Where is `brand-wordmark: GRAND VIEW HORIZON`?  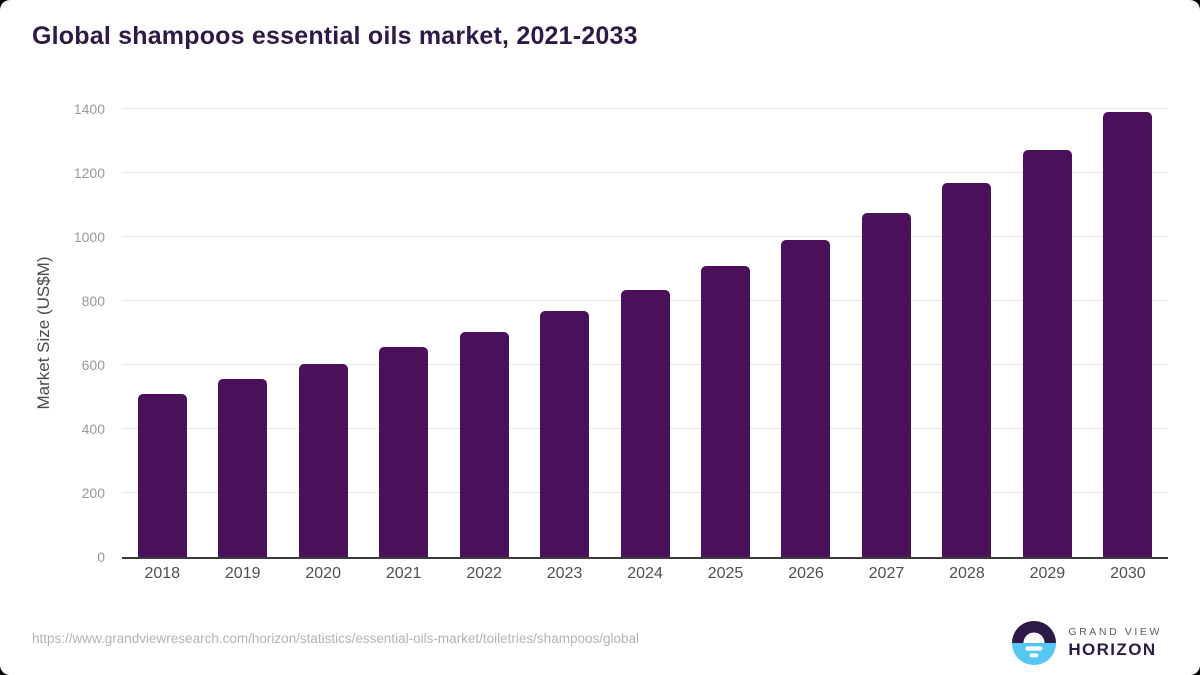
brand-wordmark: GRAND VIEW HORIZON is located at coordinates (1115, 643).